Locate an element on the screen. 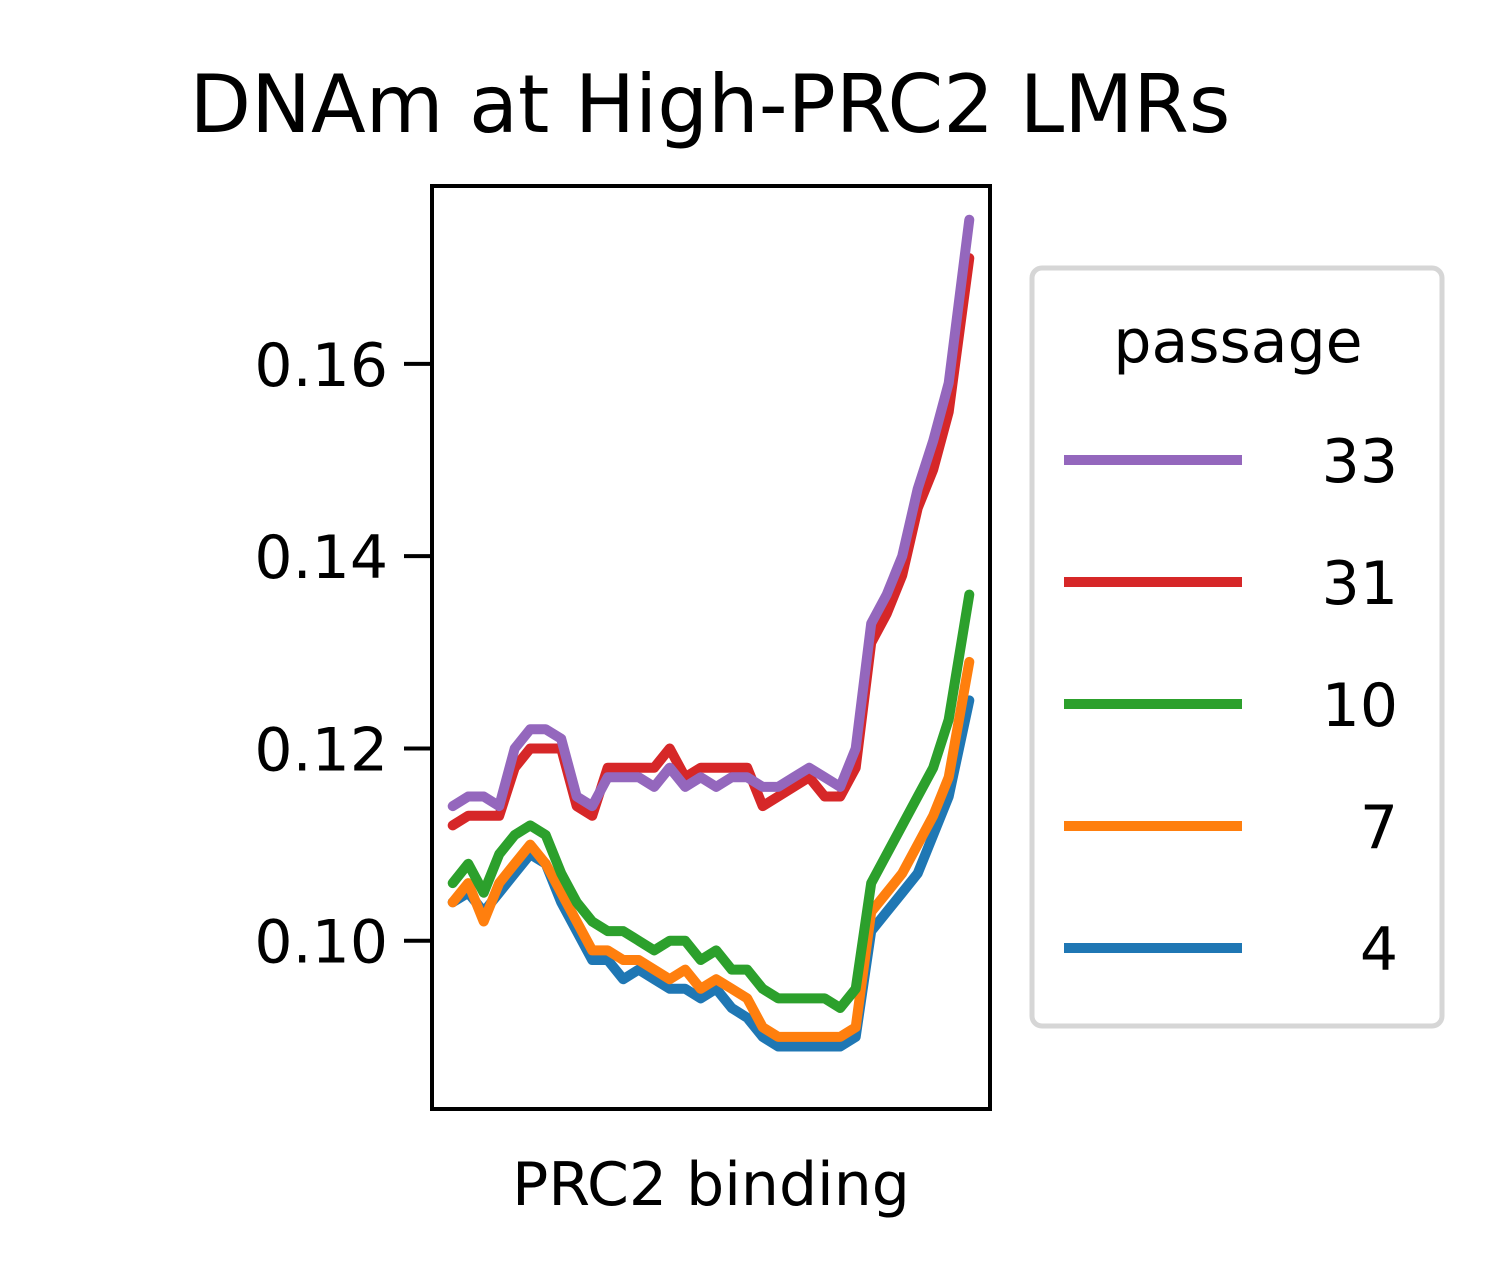  chart-title: DNAm at High-PRC2 LMRs is located at coordinates (710, 104).